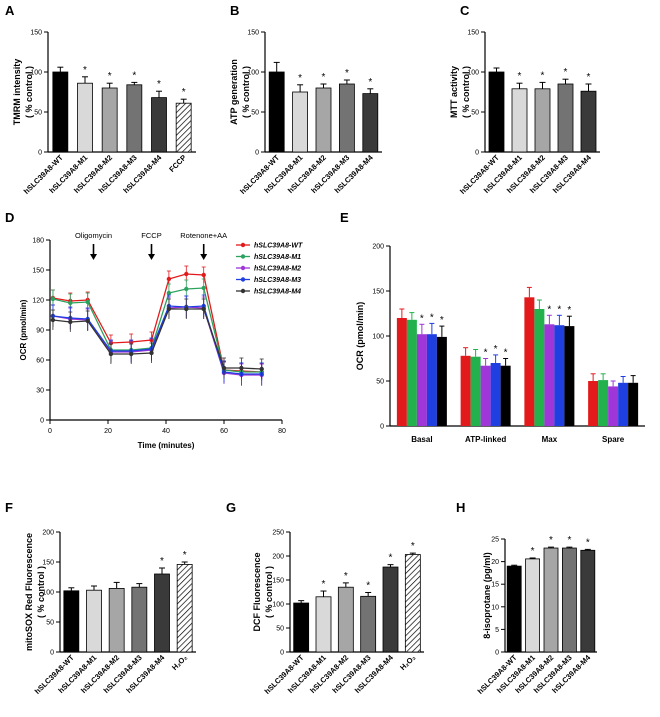 This screenshot has width=660, height=717. Describe the element at coordinates (613, 439) in the screenshot. I see `x-tick-label: Spare` at that location.